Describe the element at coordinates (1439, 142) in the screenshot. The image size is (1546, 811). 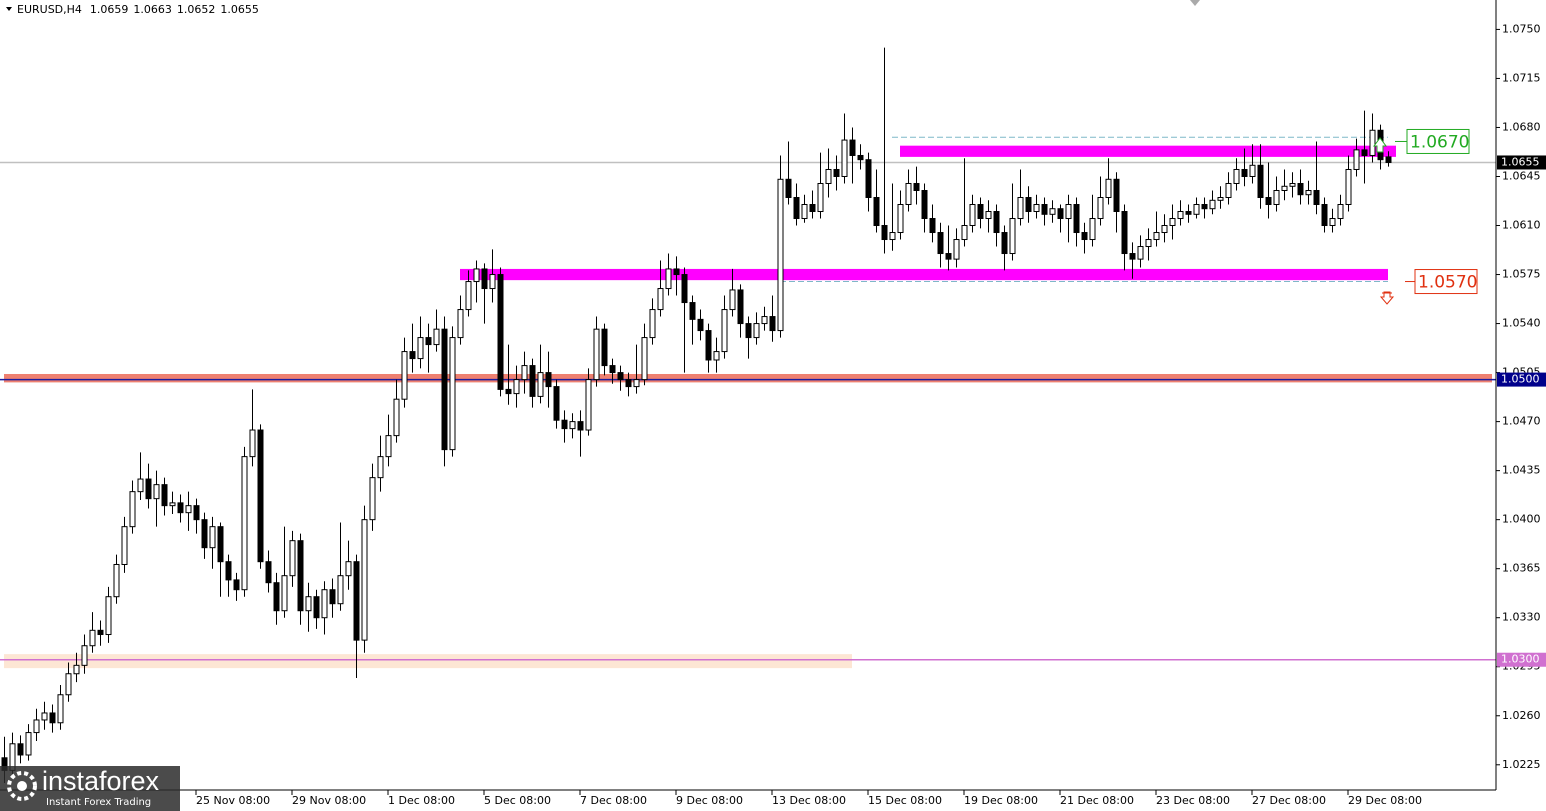
I see `annotation-label: 1.0670` at that location.